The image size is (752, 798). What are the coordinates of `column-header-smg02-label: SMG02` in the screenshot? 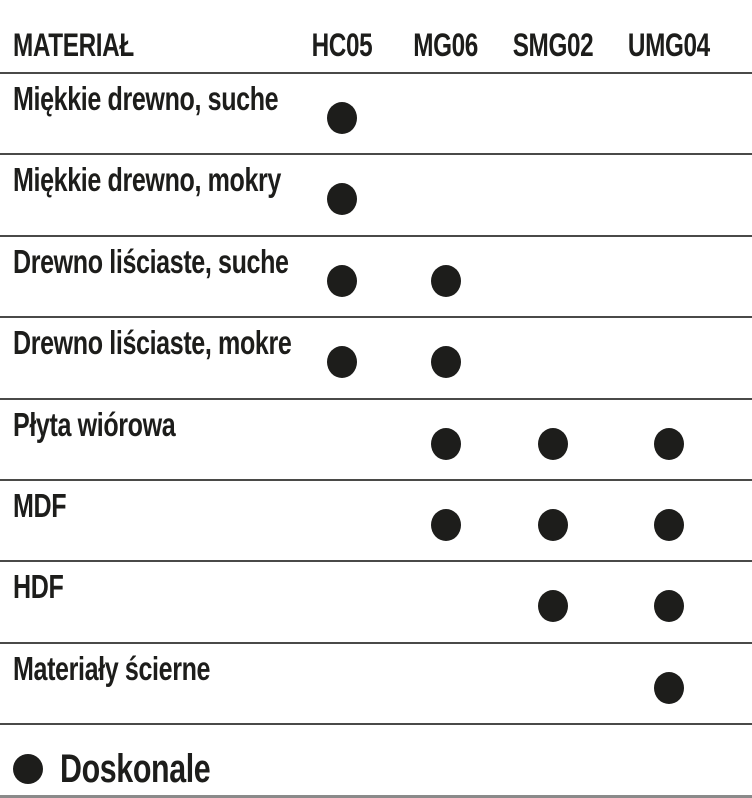 It's located at (553, 45).